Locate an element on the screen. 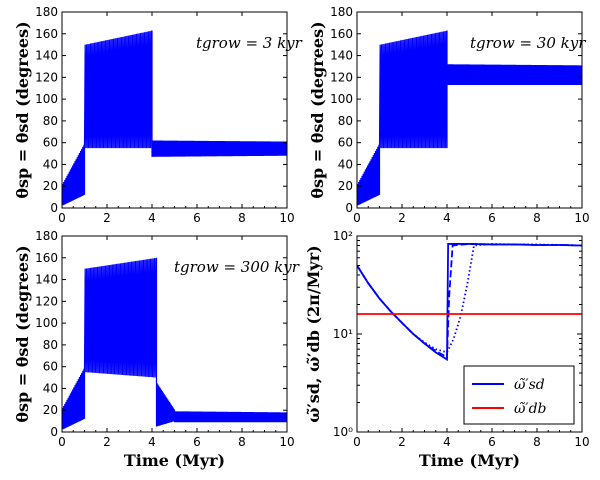 The height and width of the screenshot is (480, 600). plot-area-bottom-left is located at coordinates (174, 343).